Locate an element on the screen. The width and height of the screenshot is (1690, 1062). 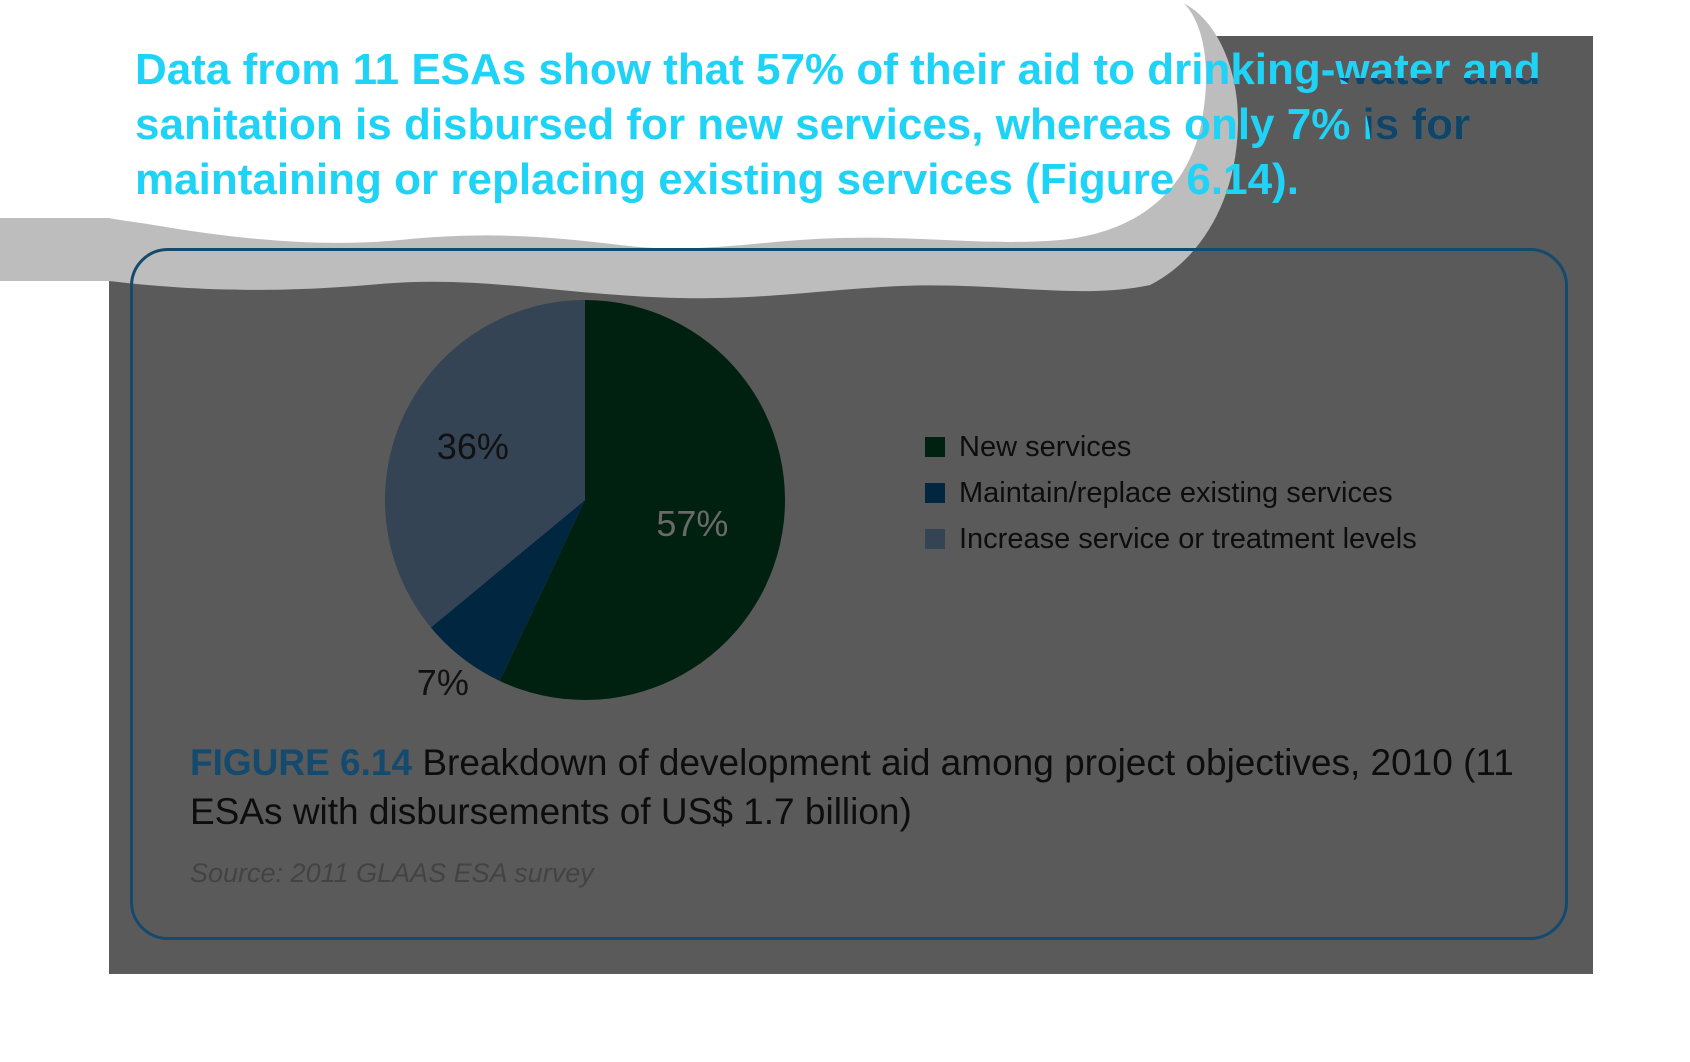
figure-number: FIGURE 6.14 is located at coordinates (301, 762).